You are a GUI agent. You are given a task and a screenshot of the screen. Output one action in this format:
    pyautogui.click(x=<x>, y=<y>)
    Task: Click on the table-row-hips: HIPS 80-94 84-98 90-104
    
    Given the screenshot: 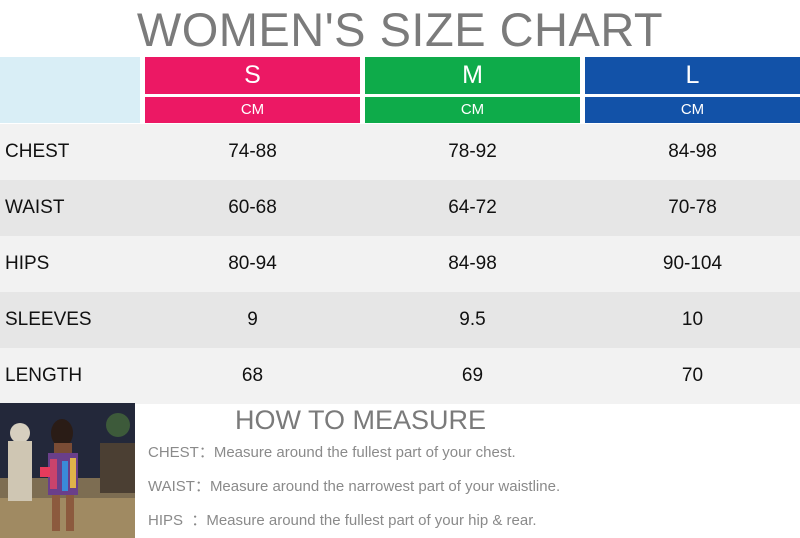 What is the action you would take?
    pyautogui.click(x=400, y=264)
    